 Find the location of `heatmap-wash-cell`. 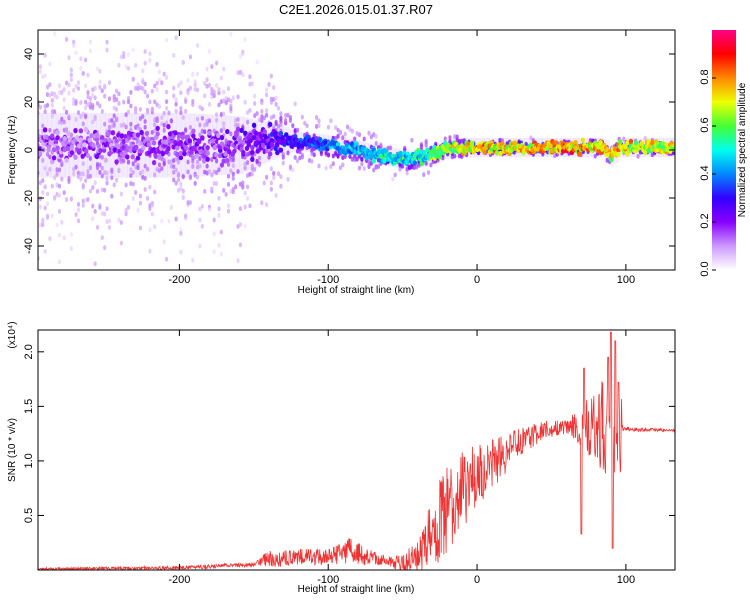

heatmap-wash-cell is located at coordinates (188, 145).